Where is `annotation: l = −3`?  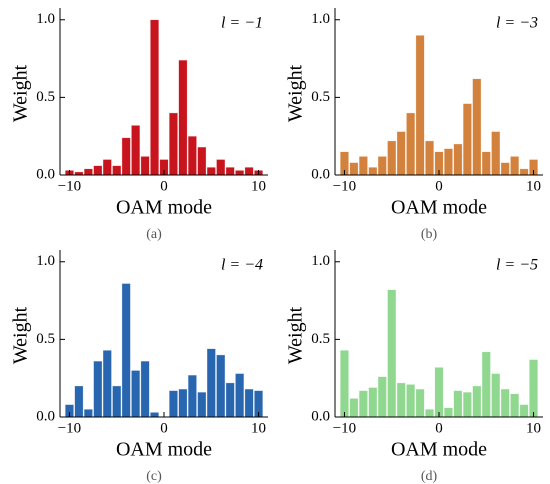
annotation: l = −3 is located at coordinates (517, 23).